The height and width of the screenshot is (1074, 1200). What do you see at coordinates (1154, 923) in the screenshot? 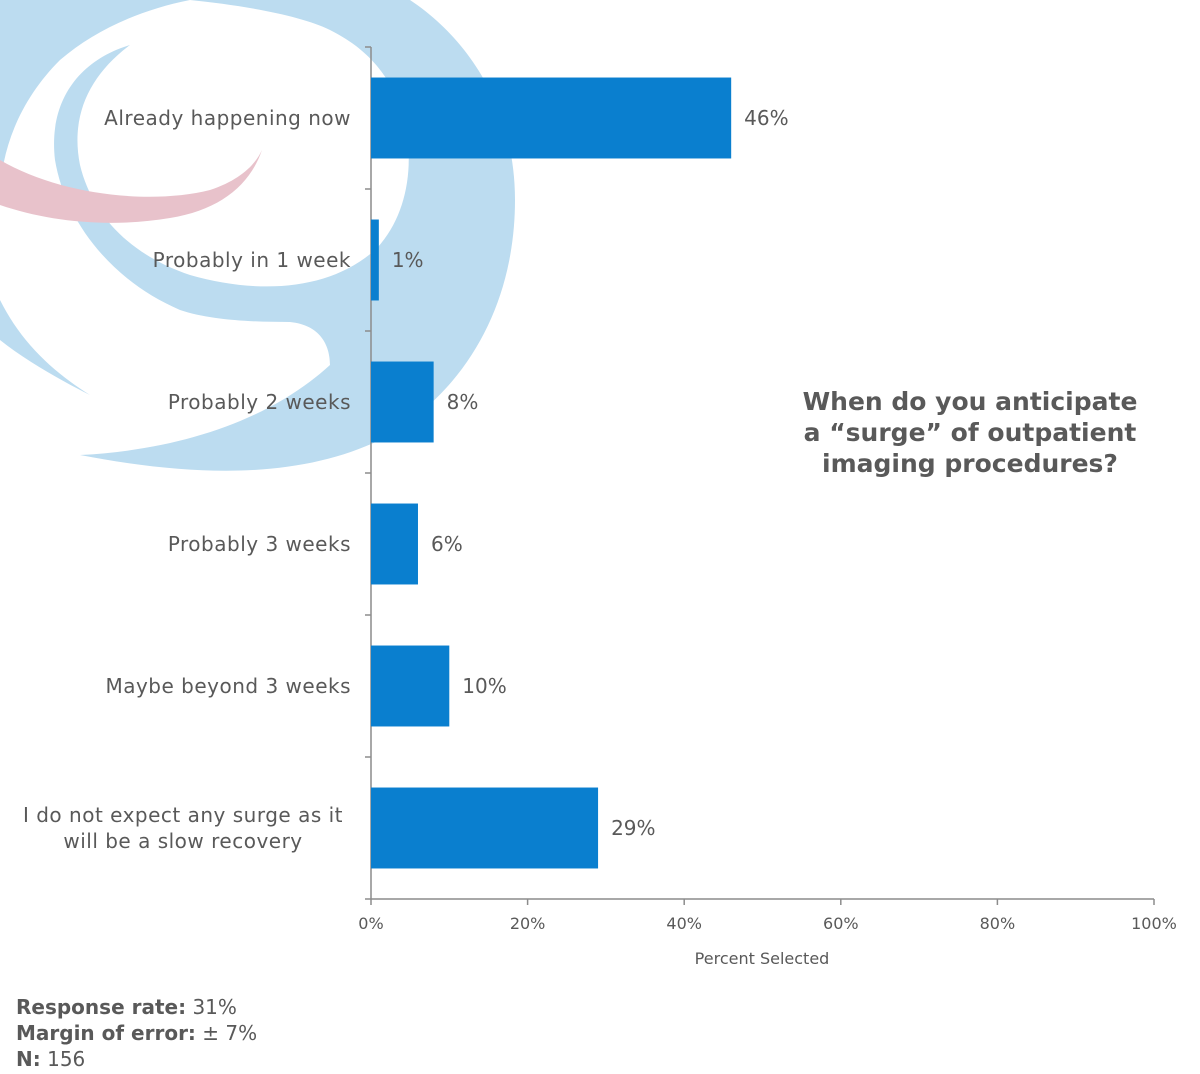
I see `x-tick-label: 100%` at bounding box center [1154, 923].